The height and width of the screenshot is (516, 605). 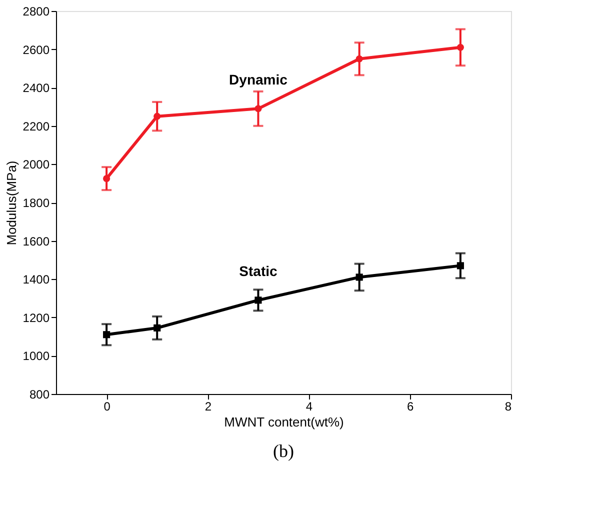 What do you see at coordinates (284, 422) in the screenshot?
I see `x-axis-title: MWNT content(wt%)` at bounding box center [284, 422].